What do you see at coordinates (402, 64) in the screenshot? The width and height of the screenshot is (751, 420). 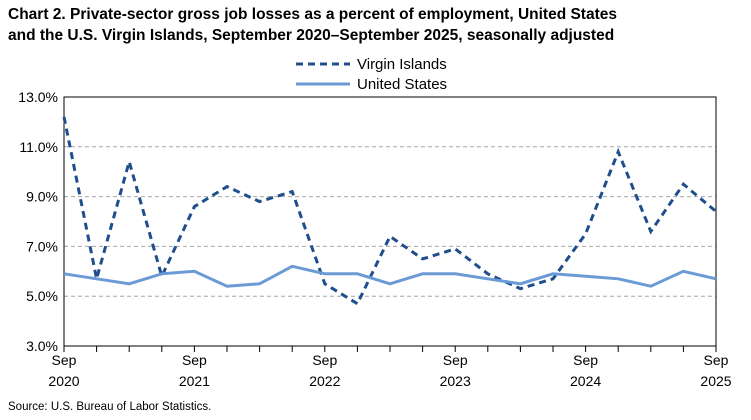 I see `legend-label: Virgin Islands` at bounding box center [402, 64].